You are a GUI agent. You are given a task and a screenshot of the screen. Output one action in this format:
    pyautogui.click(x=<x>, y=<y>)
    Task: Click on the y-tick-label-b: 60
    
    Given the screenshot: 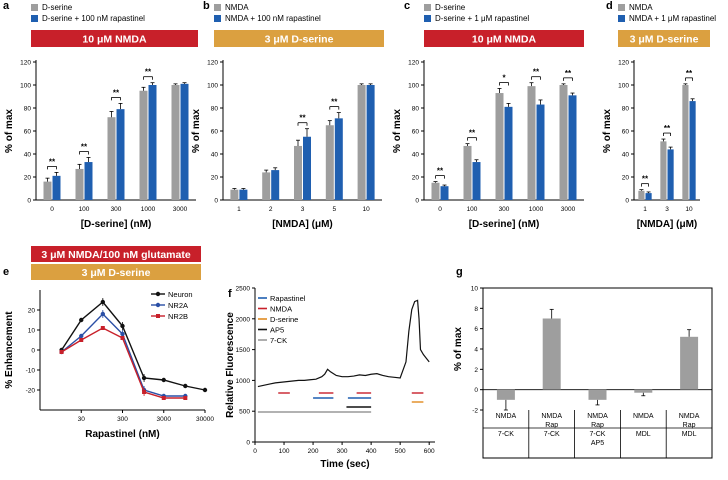 What is the action you would take?
    pyautogui.click(x=215, y=132)
    